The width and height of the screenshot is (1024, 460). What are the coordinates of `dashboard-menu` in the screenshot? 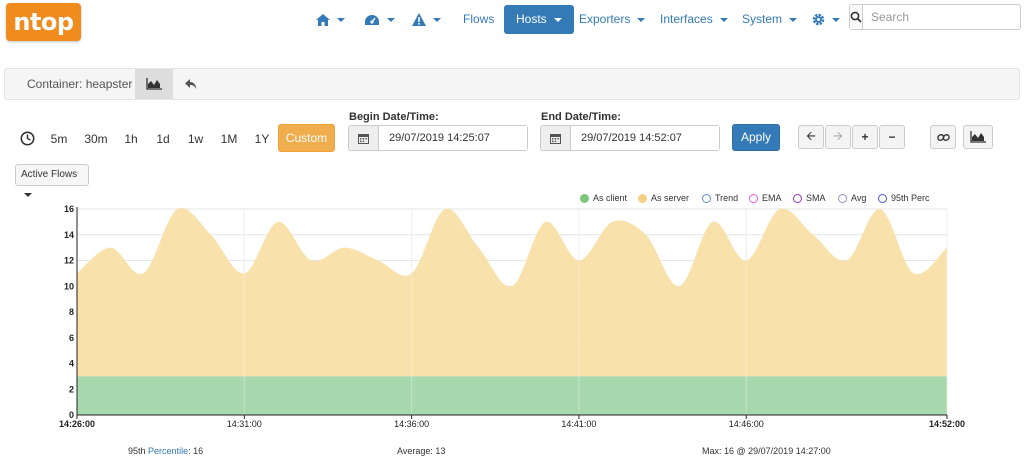 It's located at (379, 19).